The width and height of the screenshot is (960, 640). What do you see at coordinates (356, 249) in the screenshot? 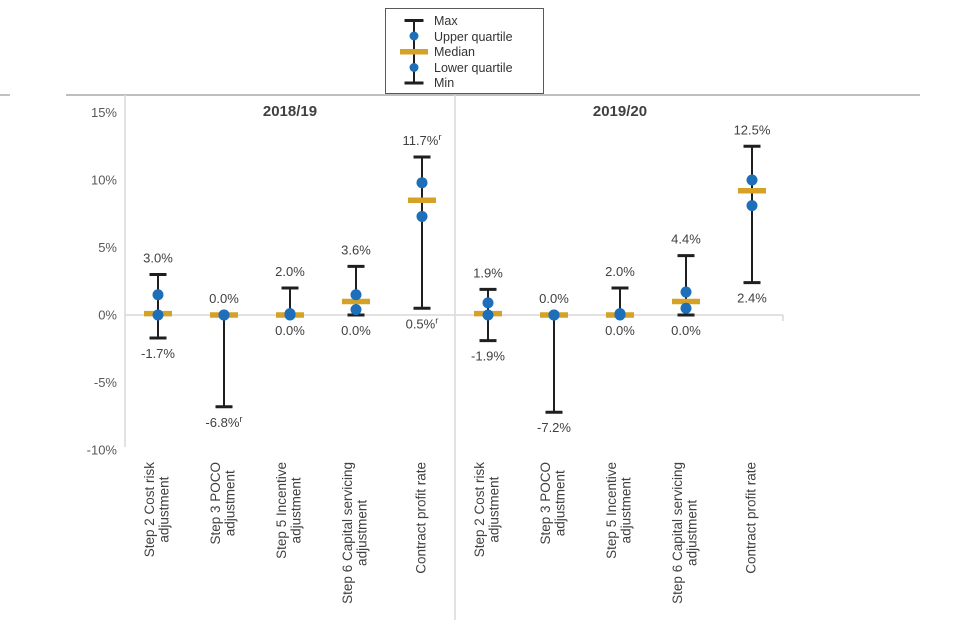
I see `max-value-label: 3.6%` at bounding box center [356, 249].